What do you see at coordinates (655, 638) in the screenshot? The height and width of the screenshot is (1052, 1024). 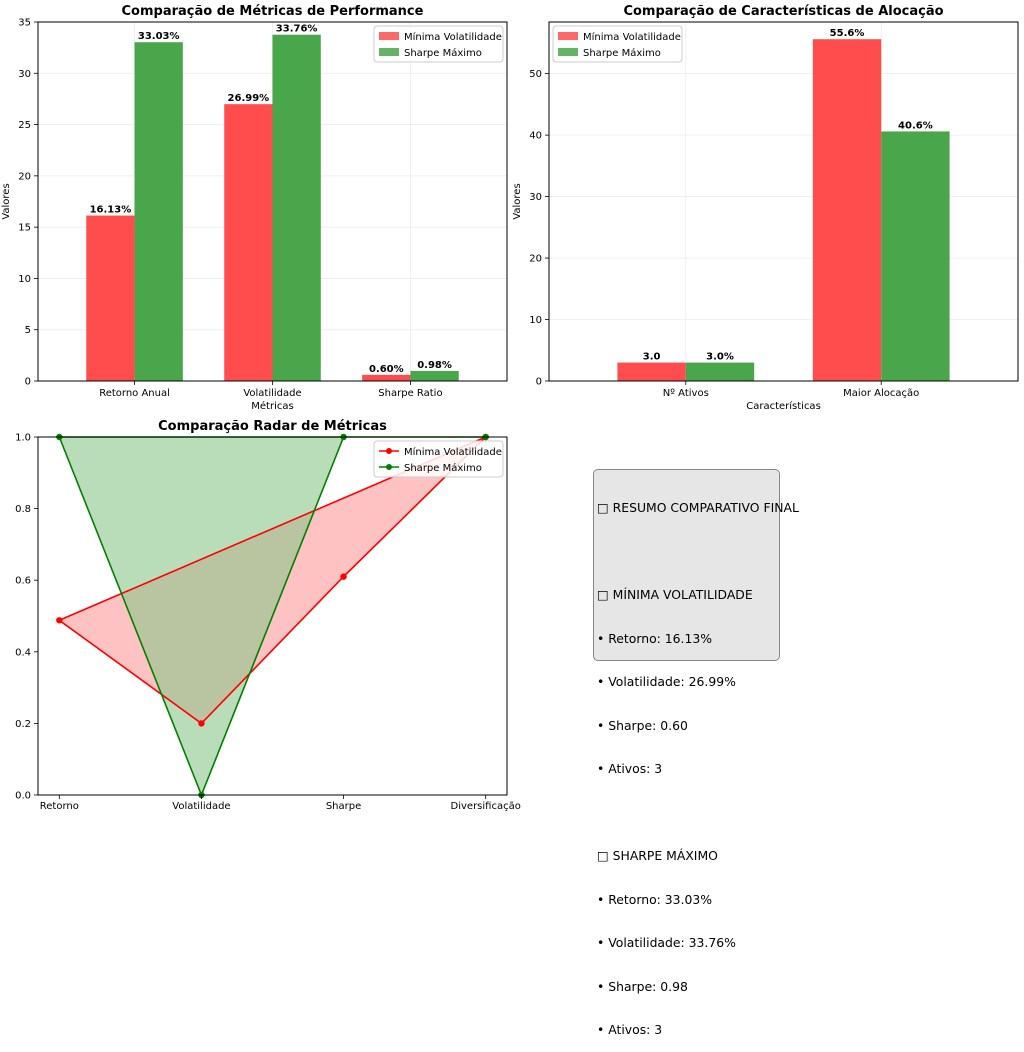 I see `summary-line: • Retorno: 16.13%` at bounding box center [655, 638].